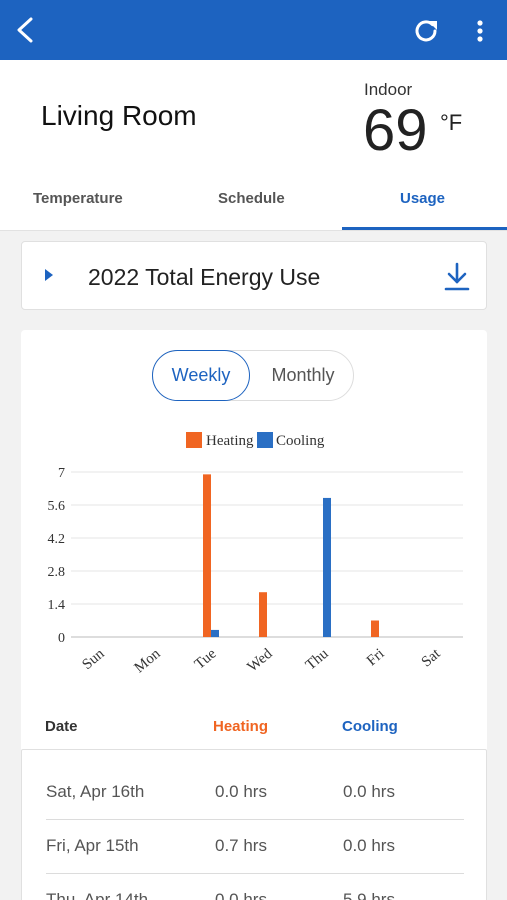 This screenshot has width=507, height=900. I want to click on tab-schedule: Schedule, so click(251, 198).